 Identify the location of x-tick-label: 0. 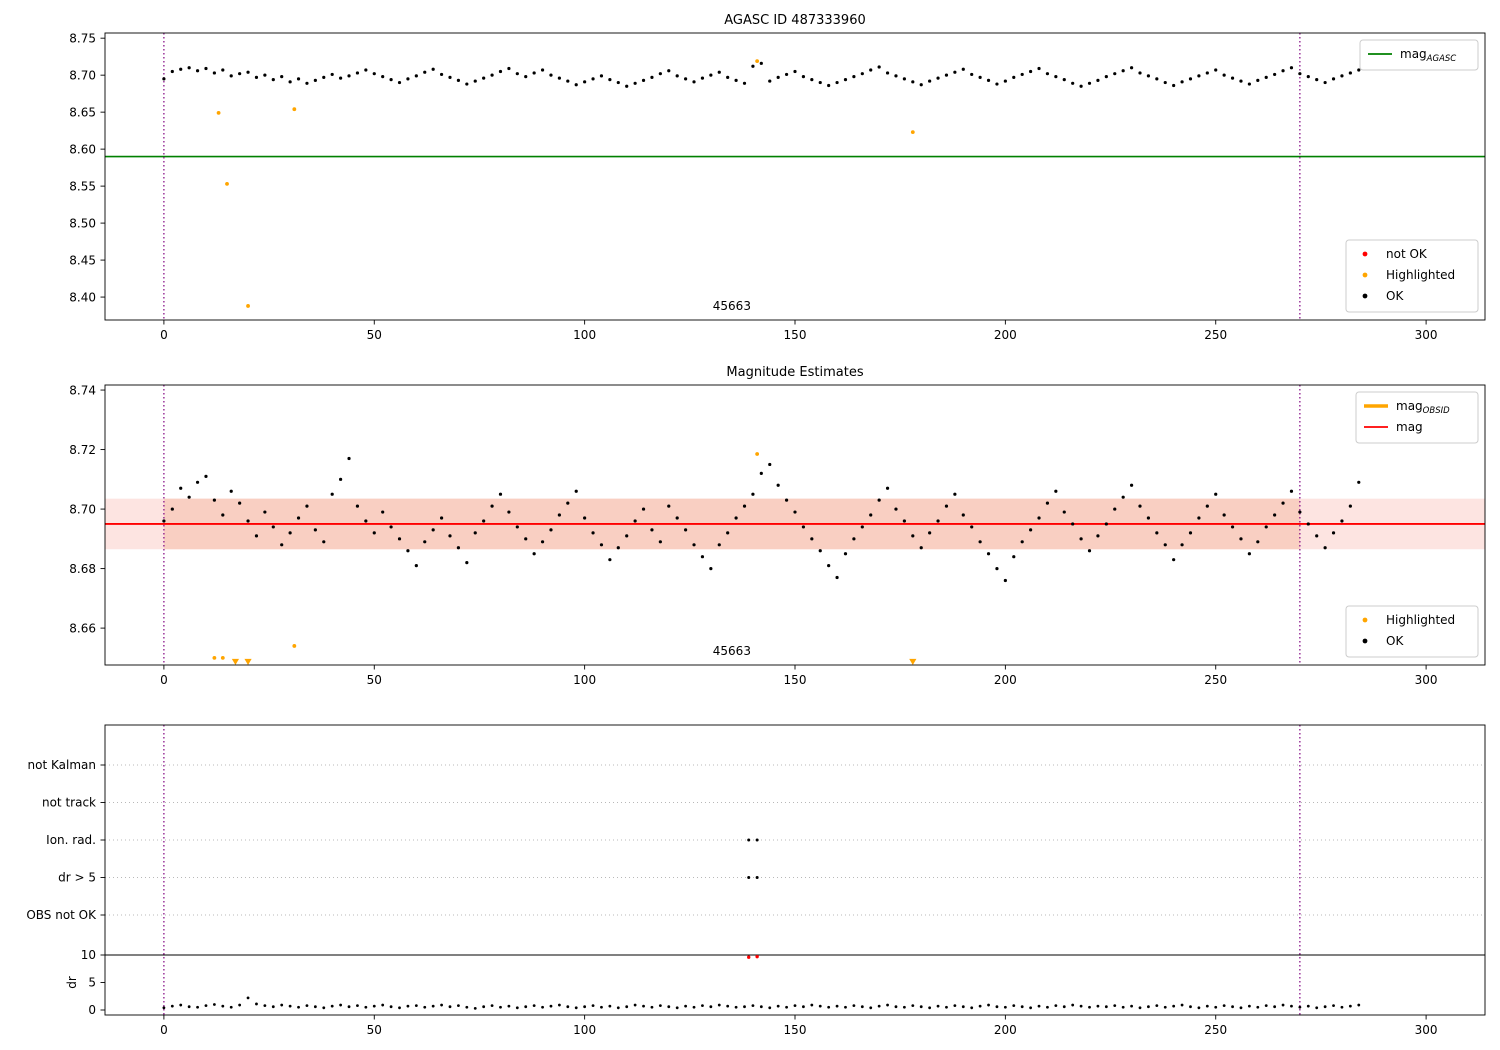
(164, 1030).